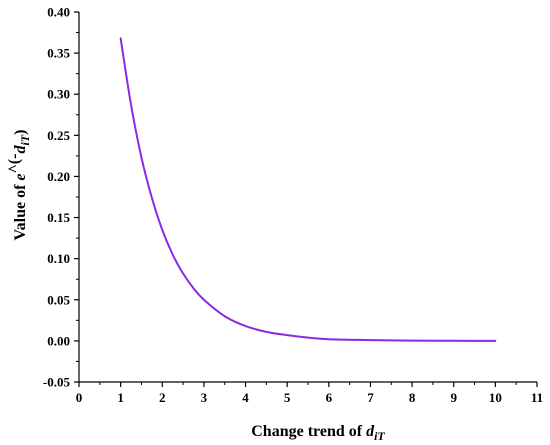 The height and width of the screenshot is (445, 550). I want to click on x-tick-label: 10, so click(495, 397).